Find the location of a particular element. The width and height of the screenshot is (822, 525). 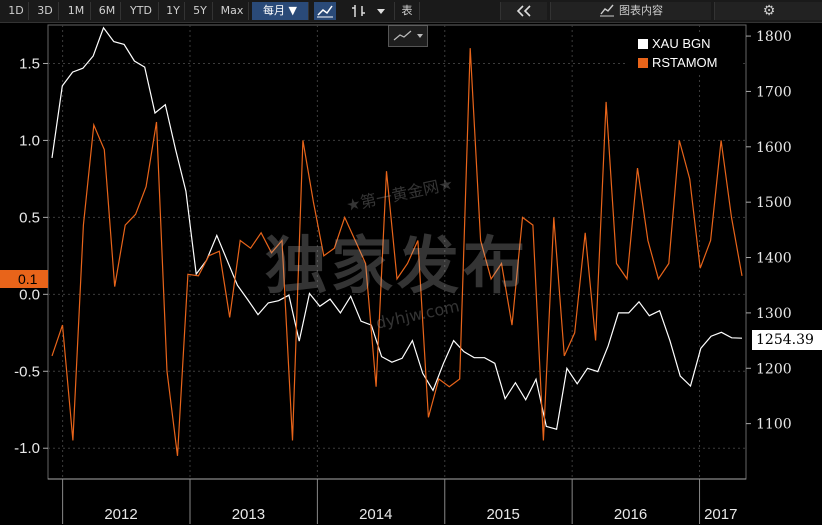

right-tick-label: 1500 is located at coordinates (774, 203).